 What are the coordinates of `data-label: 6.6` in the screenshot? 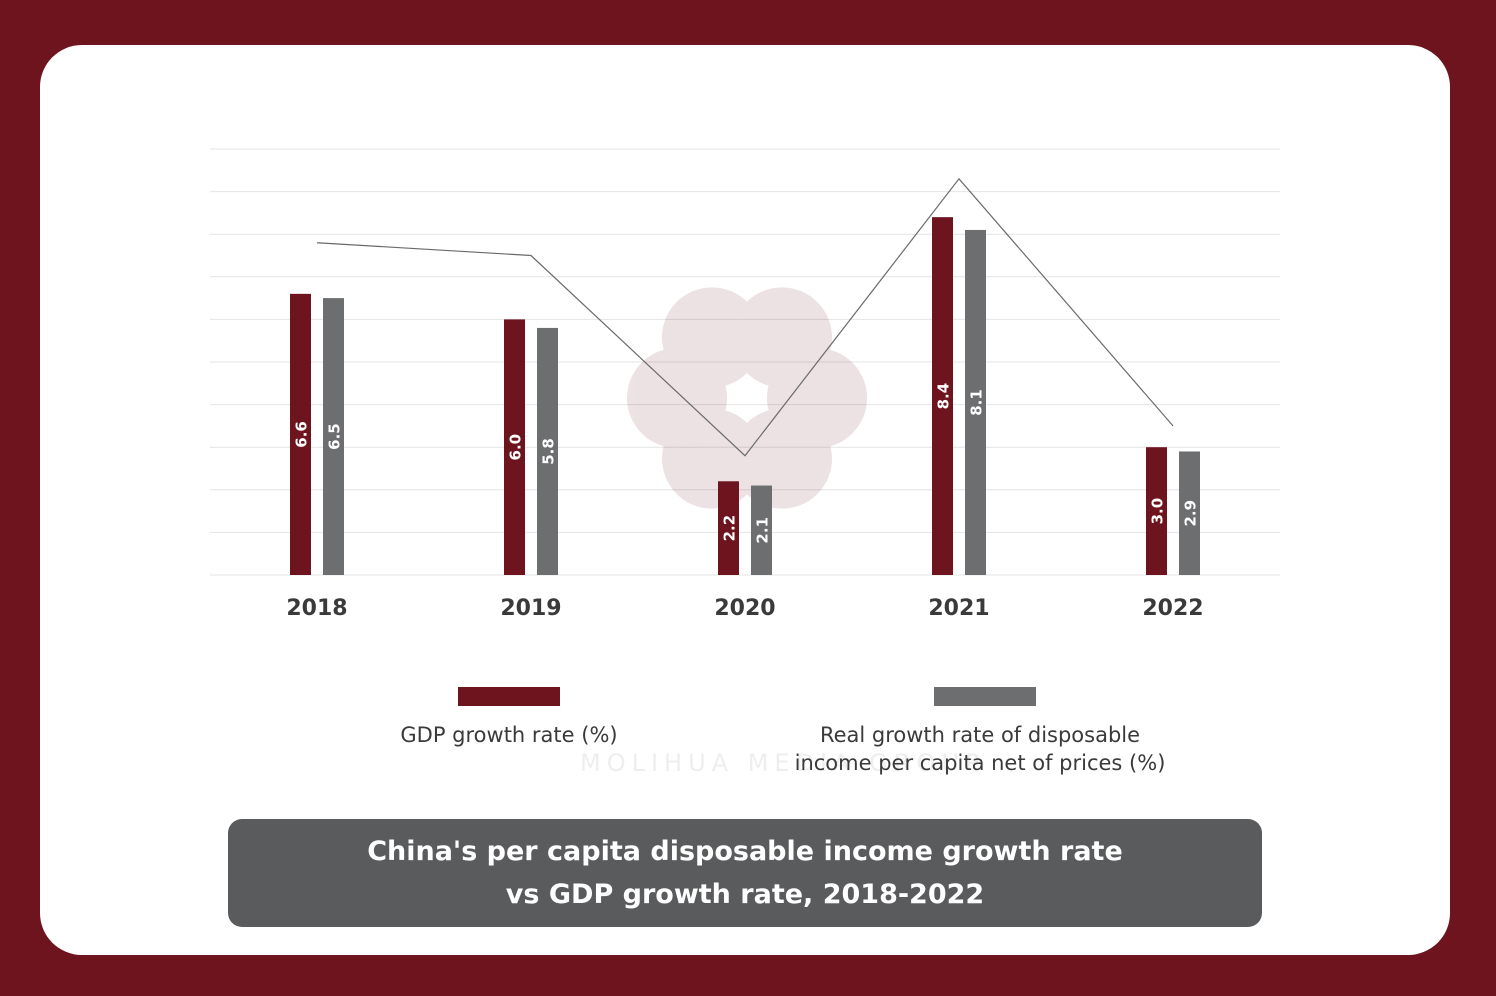 It's located at (302, 434).